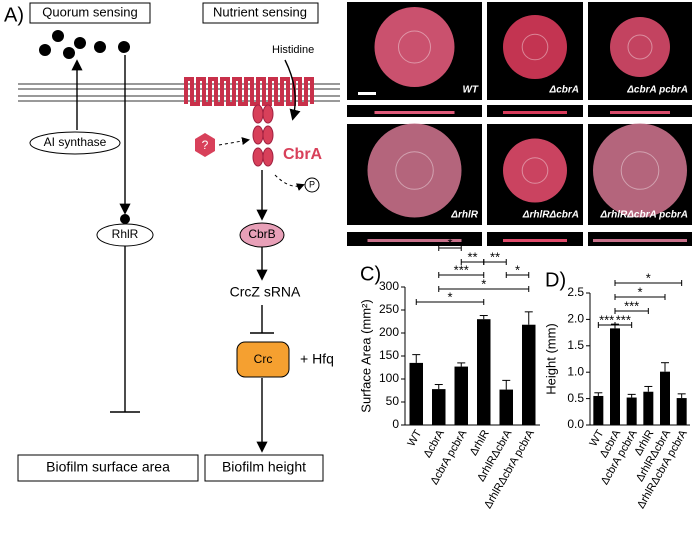 The width and height of the screenshot is (694, 538). What do you see at coordinates (550, 359) in the screenshot?
I see `y-axis-label: Height (mm)` at bounding box center [550, 359].